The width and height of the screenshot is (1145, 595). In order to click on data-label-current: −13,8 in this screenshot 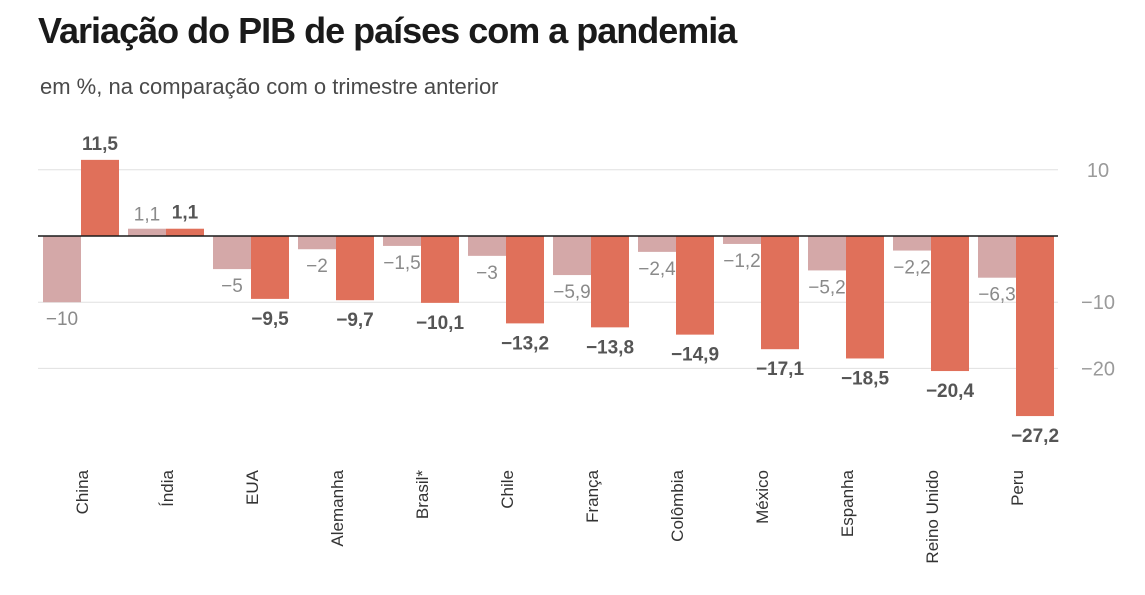, I will do `click(610, 347)`.